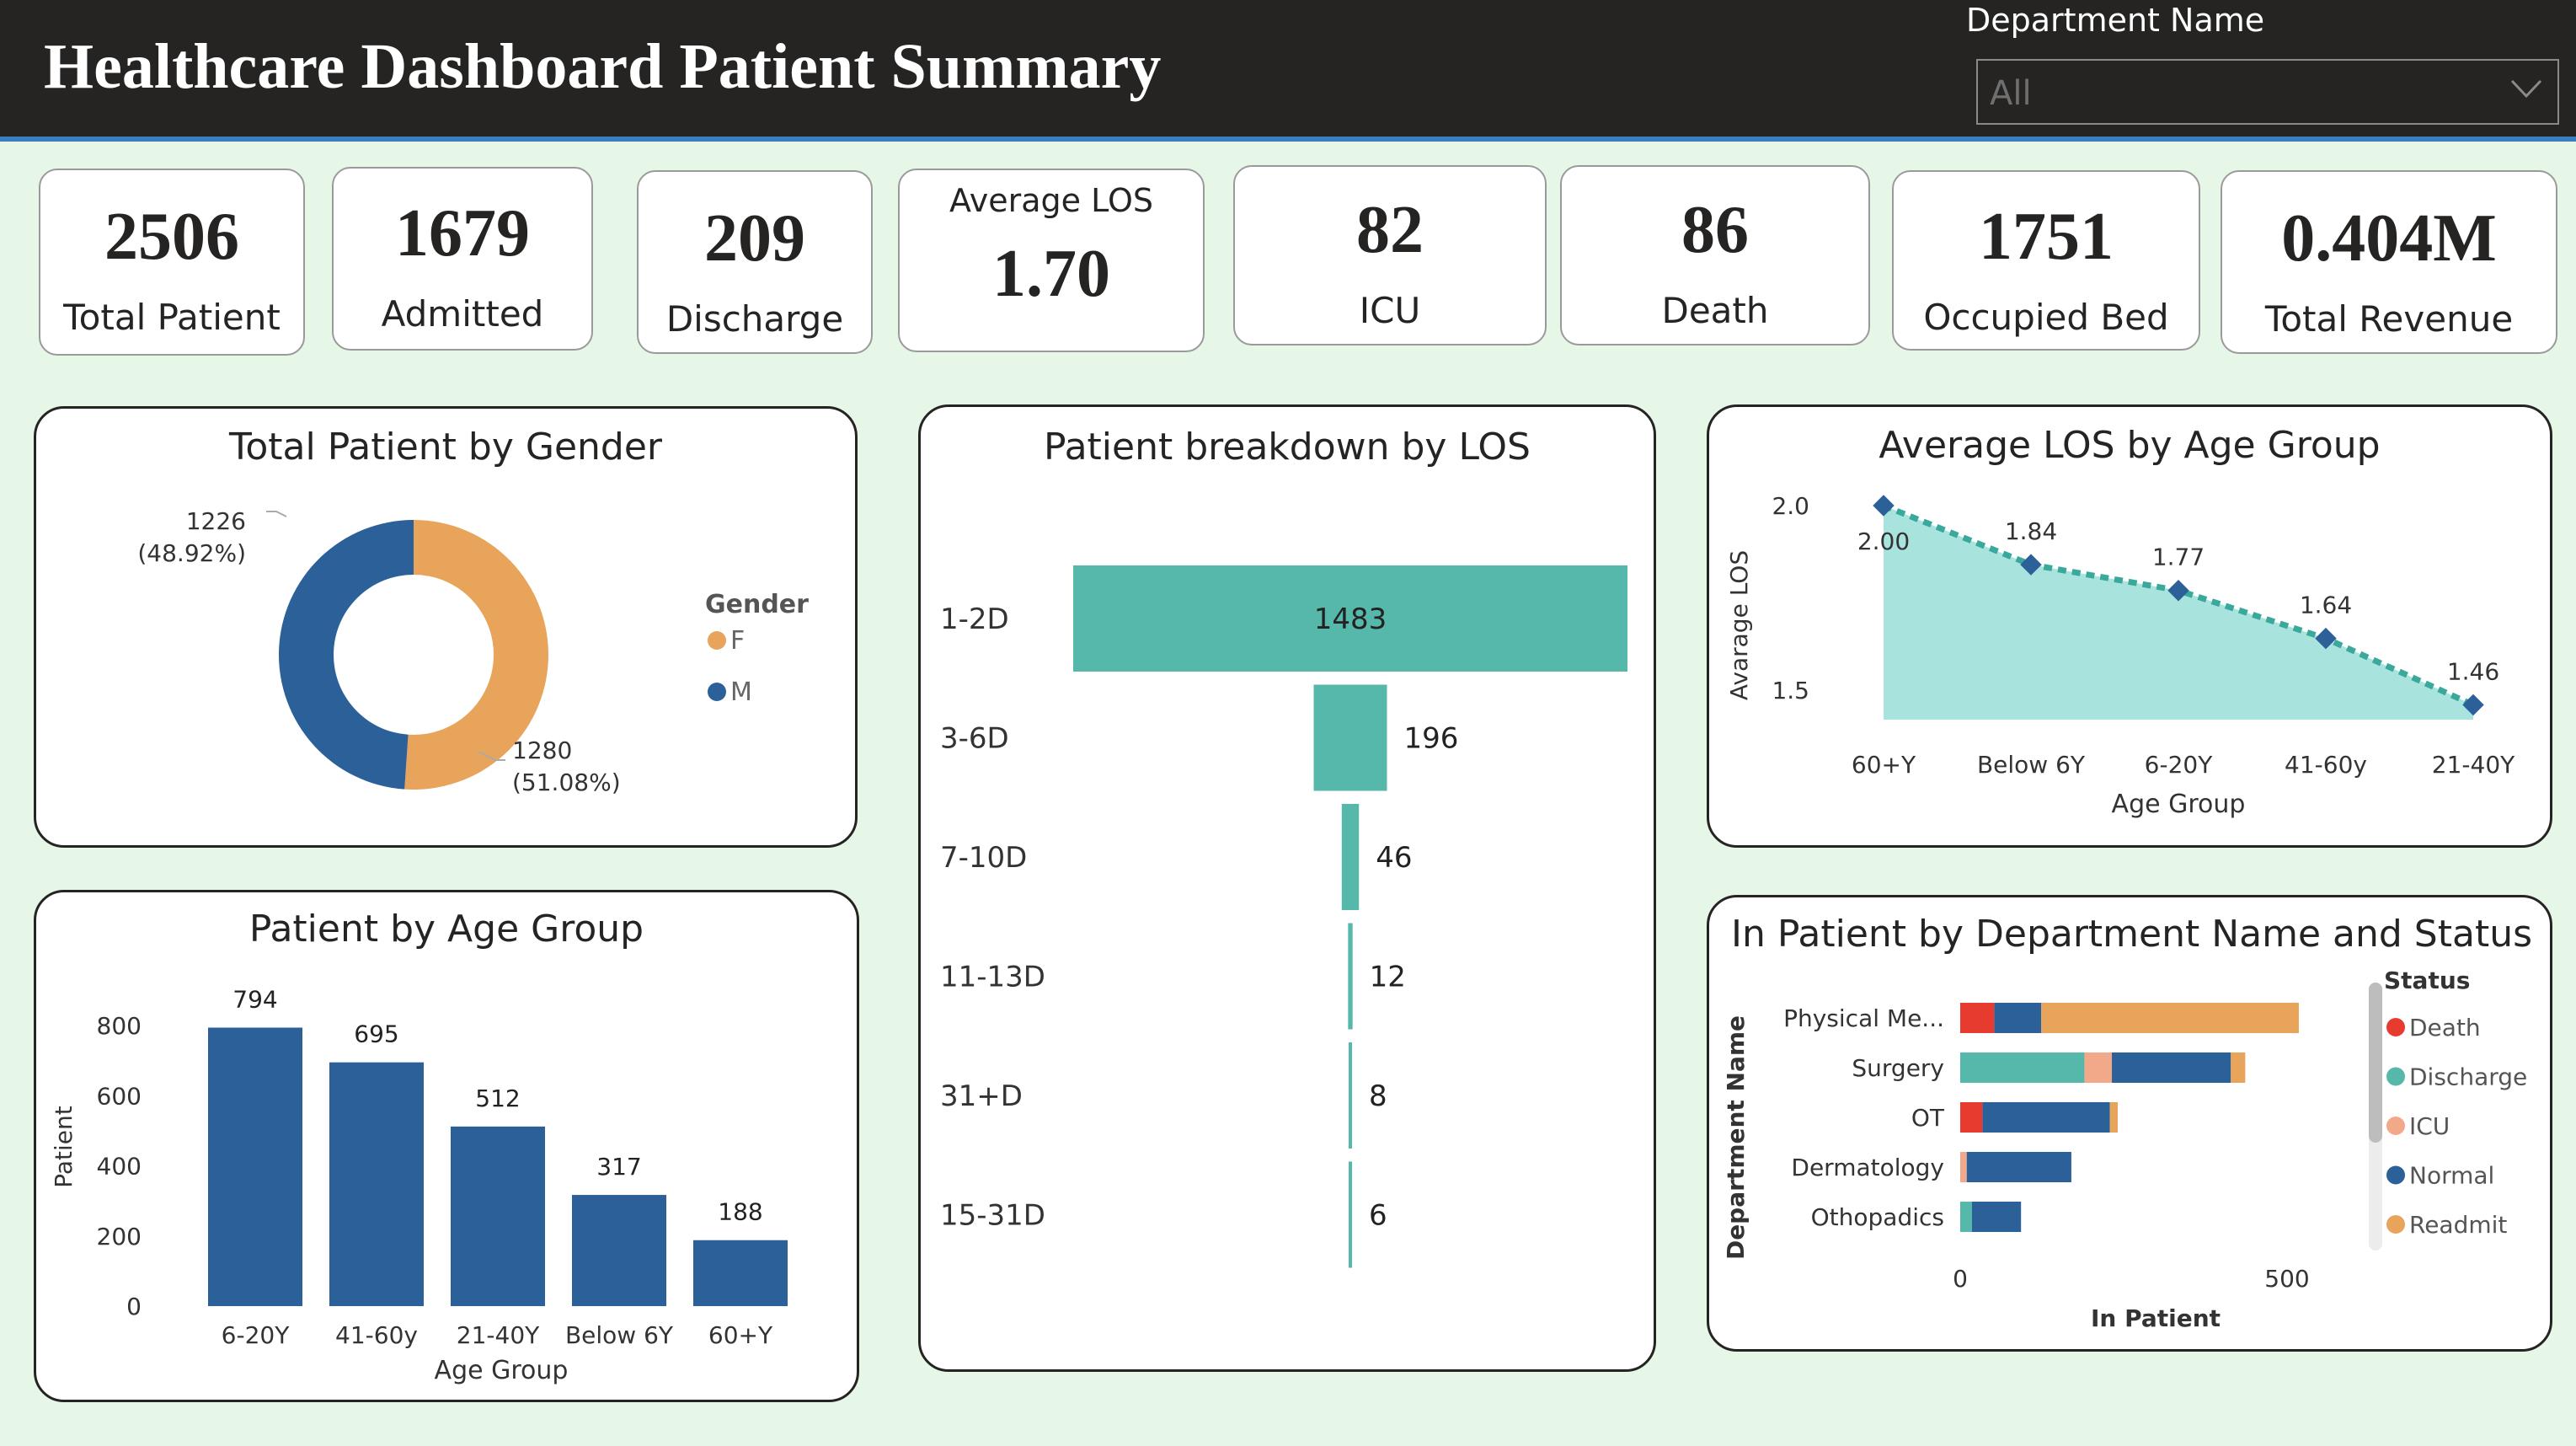 The width and height of the screenshot is (2576, 1446). Describe the element at coordinates (1715, 230) in the screenshot. I see `kpi-value-death: 86` at that location.